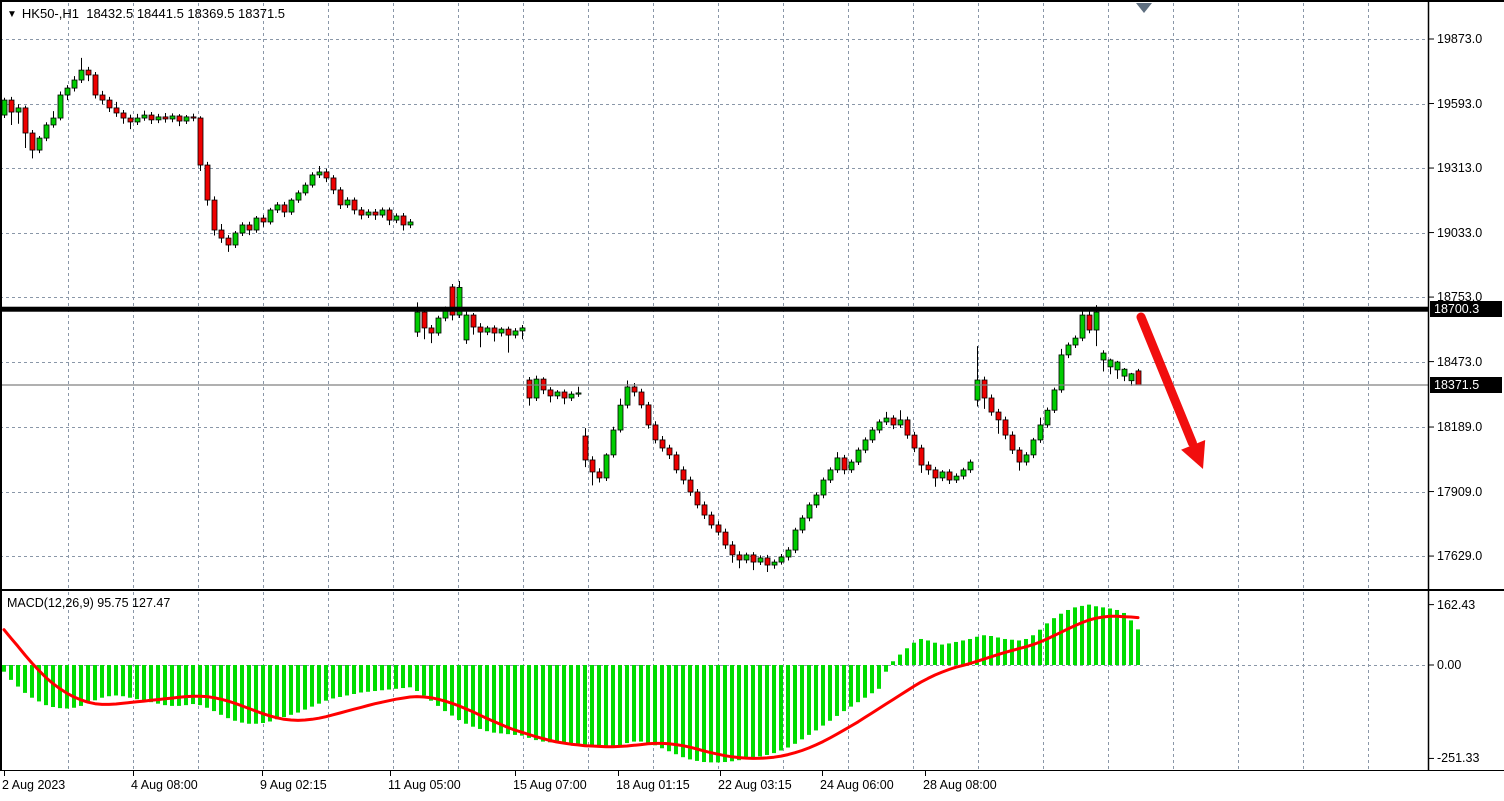 This screenshot has width=1504, height=801. I want to click on time-axis-label: 15 Aug 07:00, so click(550, 785).